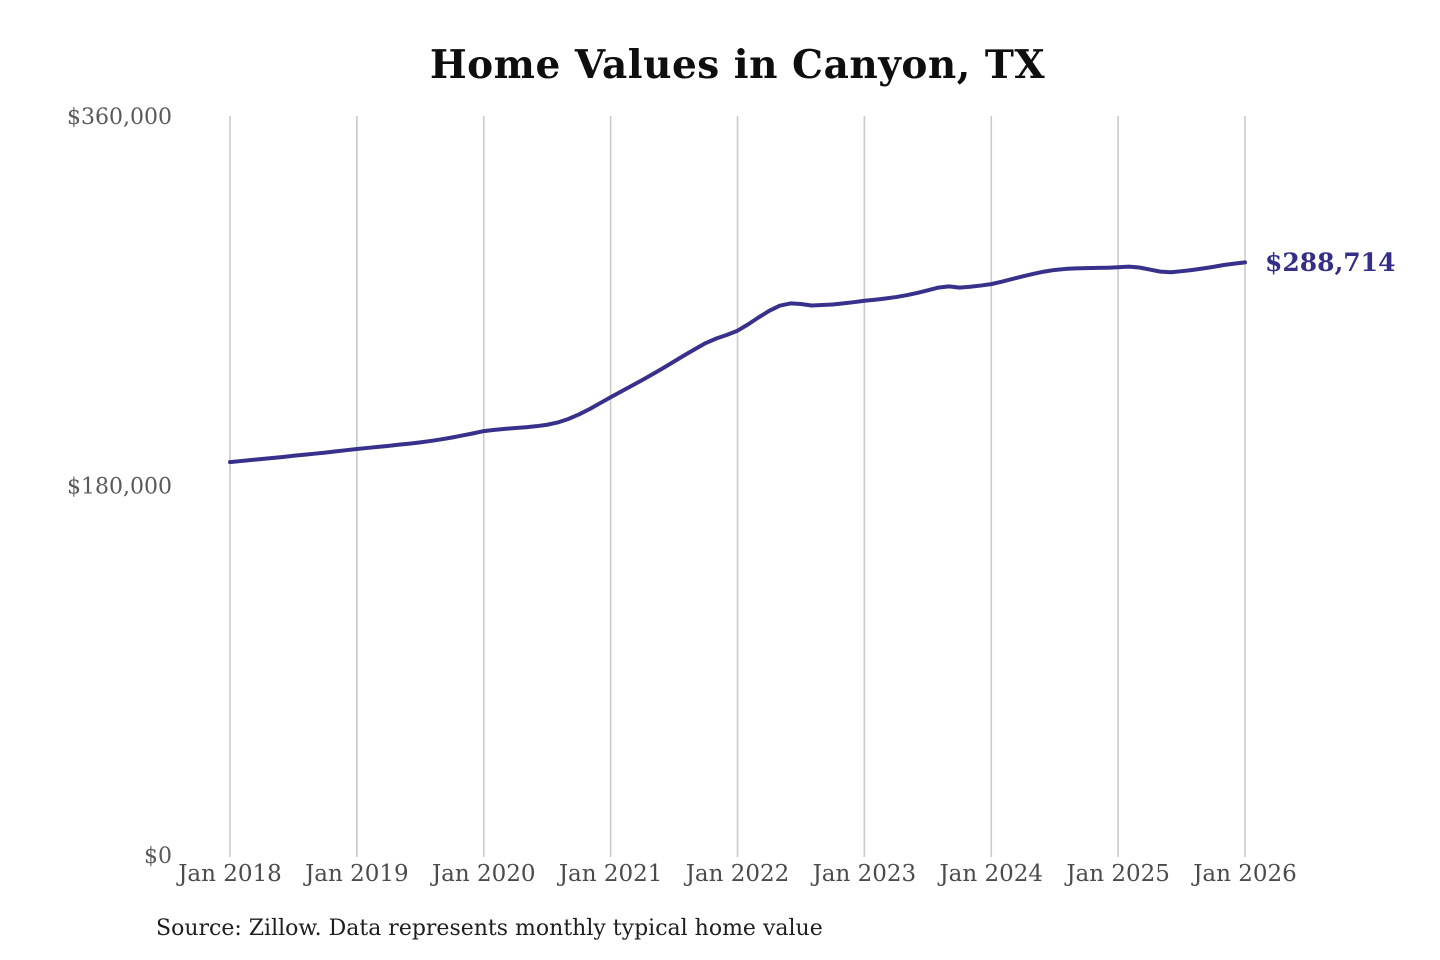  I want to click on x-tick-label: Jan 2026, so click(1244, 874).